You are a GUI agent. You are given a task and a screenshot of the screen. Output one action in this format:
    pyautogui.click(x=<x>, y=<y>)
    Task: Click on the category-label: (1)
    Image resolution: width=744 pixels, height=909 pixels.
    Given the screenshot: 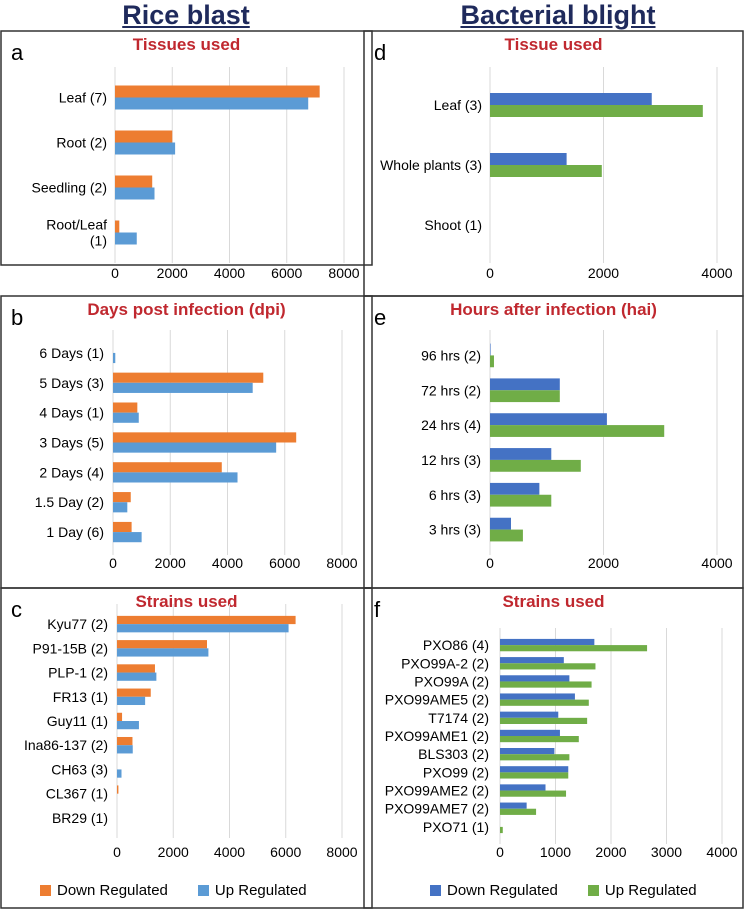 What is the action you would take?
    pyautogui.click(x=98, y=241)
    